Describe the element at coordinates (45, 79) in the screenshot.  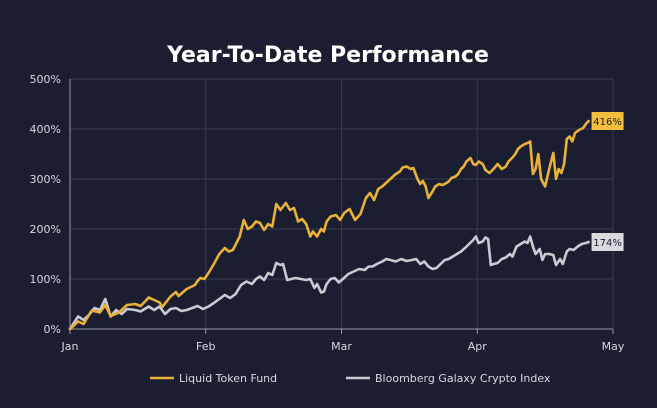
I see `y-tick-label: 500%` at that location.